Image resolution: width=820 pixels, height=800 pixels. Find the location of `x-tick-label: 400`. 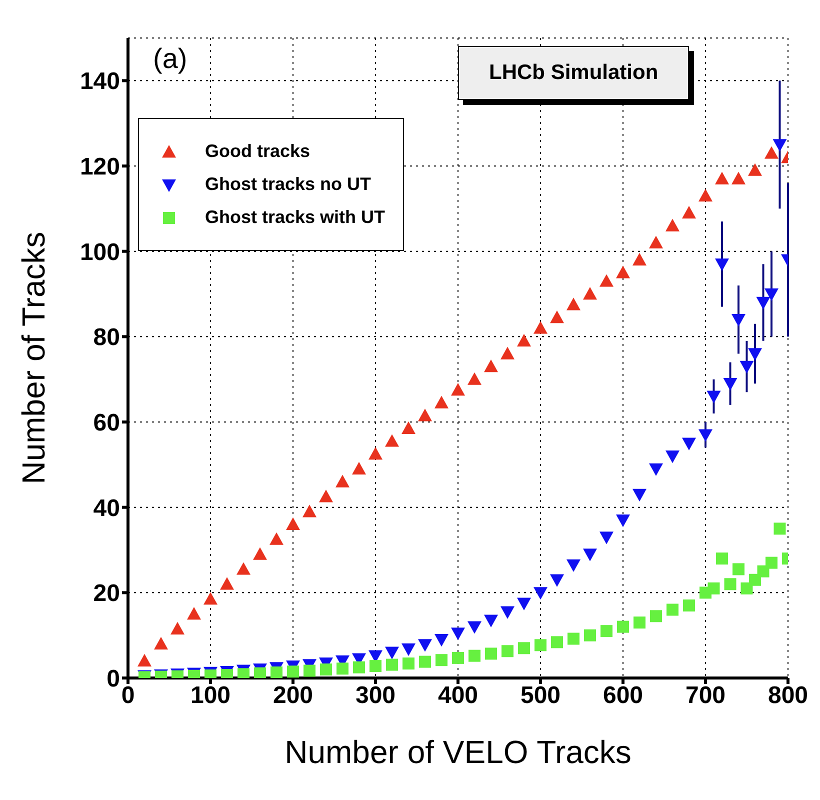

x-tick-label: 400 is located at coordinates (458, 696).